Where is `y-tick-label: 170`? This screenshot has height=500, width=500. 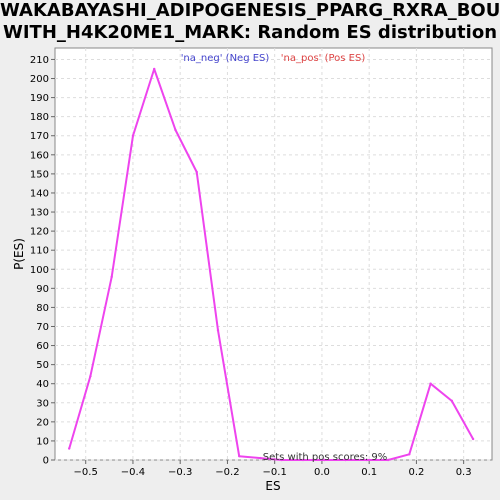
y-tick-label: 170 is located at coordinates (39, 136).